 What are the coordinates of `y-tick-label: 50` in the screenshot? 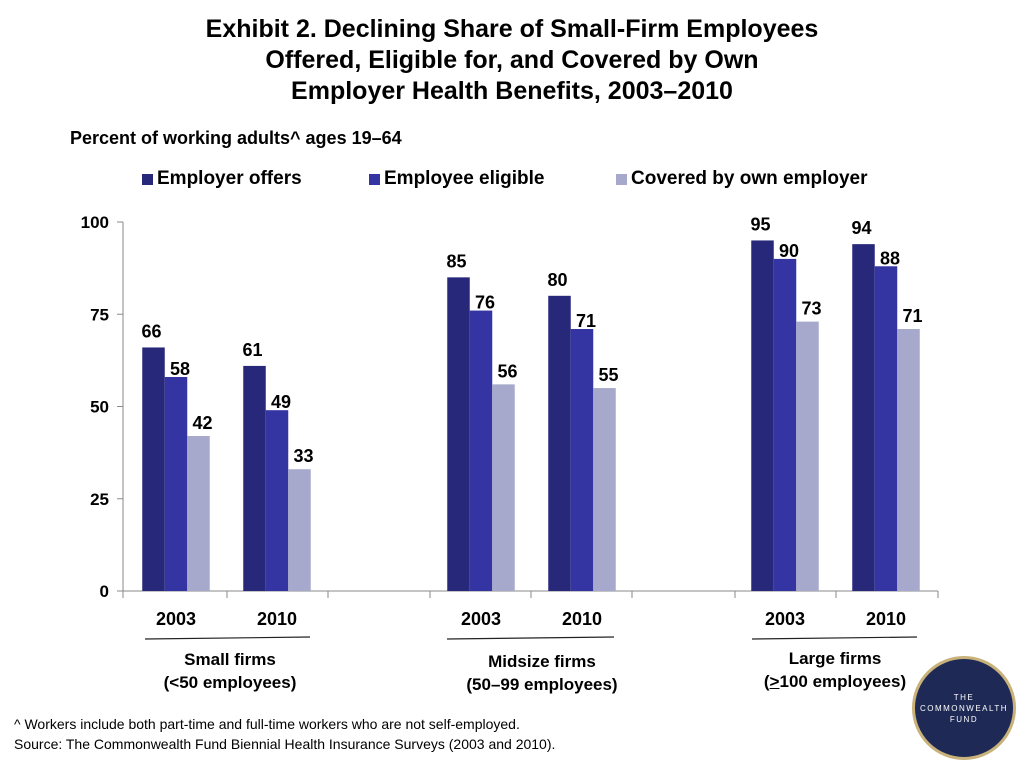 It's located at (99, 407).